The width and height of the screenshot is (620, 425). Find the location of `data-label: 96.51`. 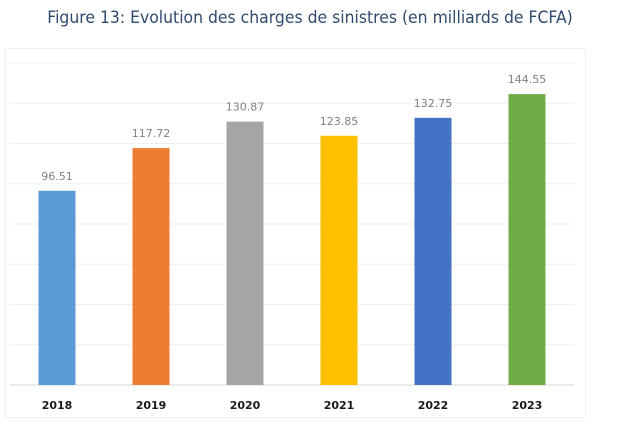

data-label: 96.51 is located at coordinates (57, 176).